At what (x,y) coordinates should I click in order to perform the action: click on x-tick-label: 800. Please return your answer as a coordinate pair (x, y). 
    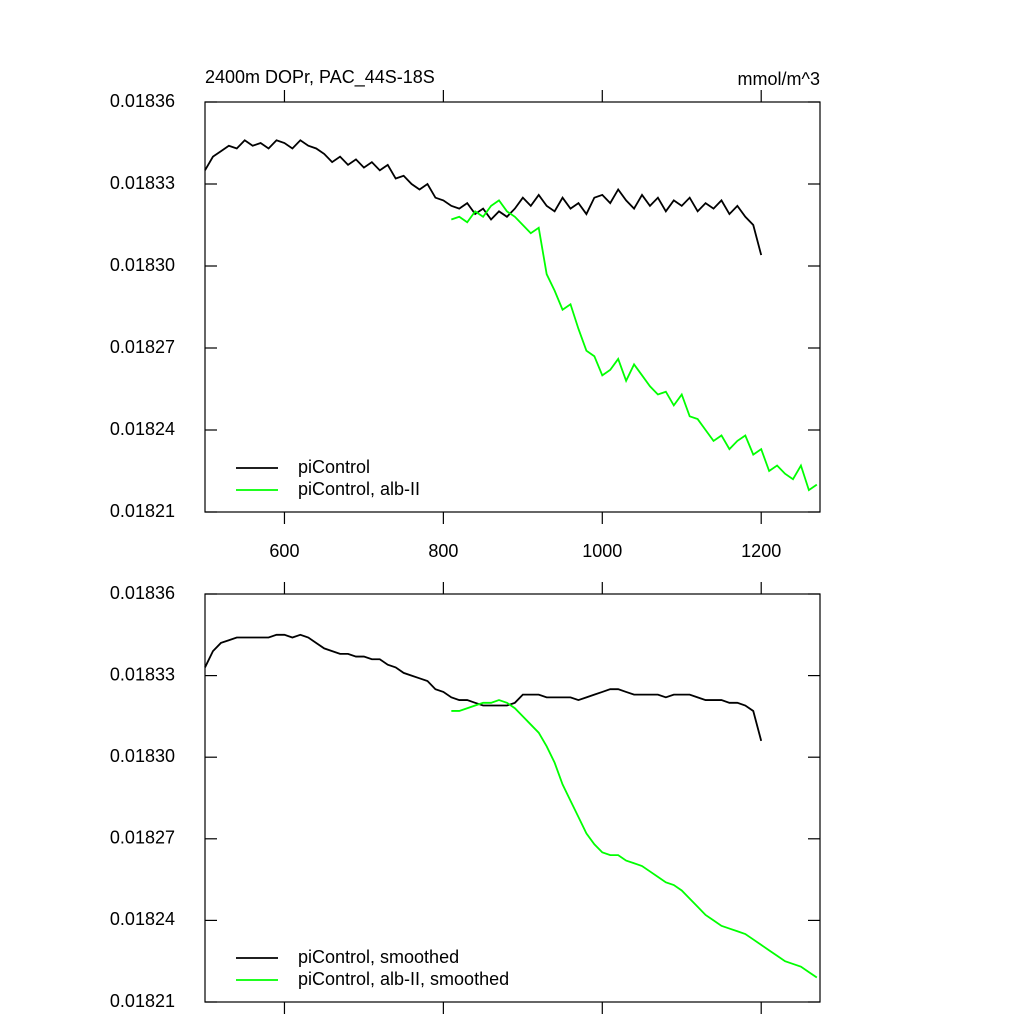
    Looking at the image, I should click on (443, 551).